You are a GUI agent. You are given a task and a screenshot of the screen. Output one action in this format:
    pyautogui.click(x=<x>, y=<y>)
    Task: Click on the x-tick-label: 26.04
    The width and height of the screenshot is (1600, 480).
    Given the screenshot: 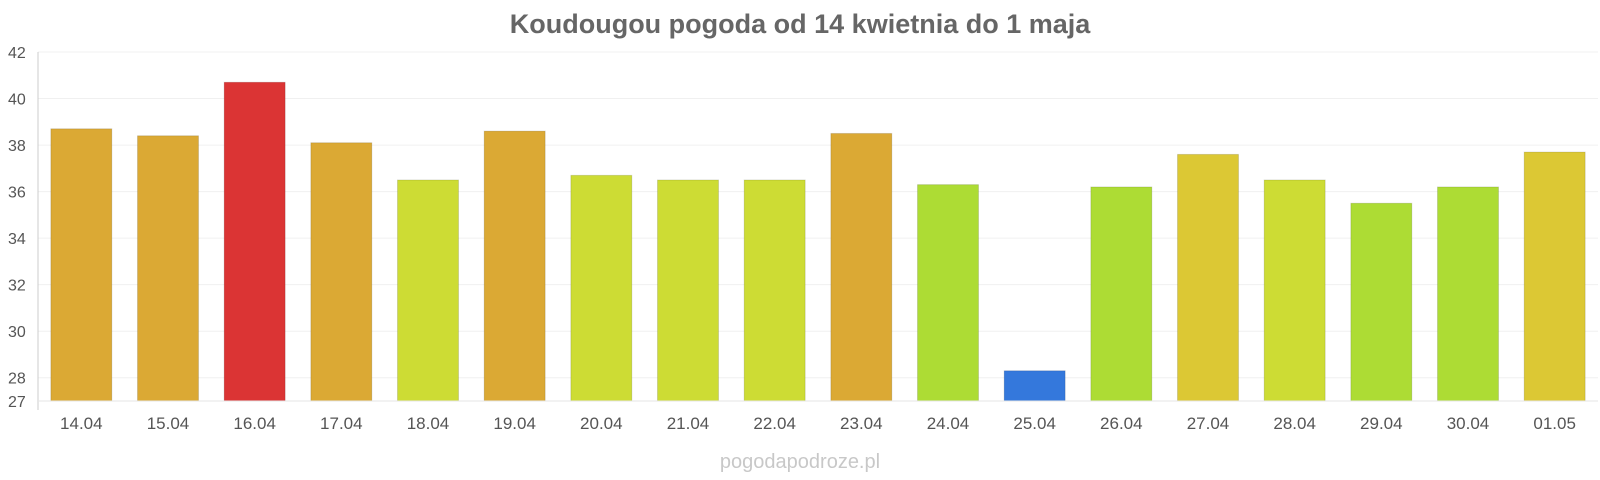 What is the action you would take?
    pyautogui.click(x=1121, y=423)
    